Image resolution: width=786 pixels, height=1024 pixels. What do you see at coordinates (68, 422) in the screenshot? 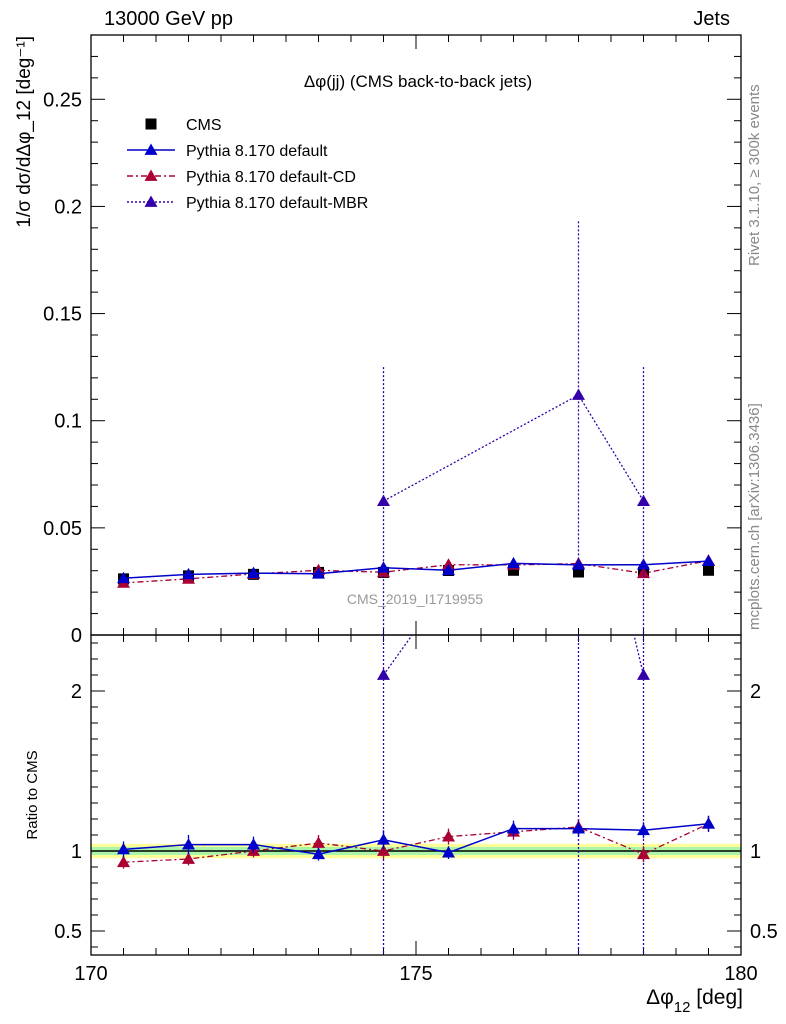
I see `main-y-tick-label: 0.1` at bounding box center [68, 422].